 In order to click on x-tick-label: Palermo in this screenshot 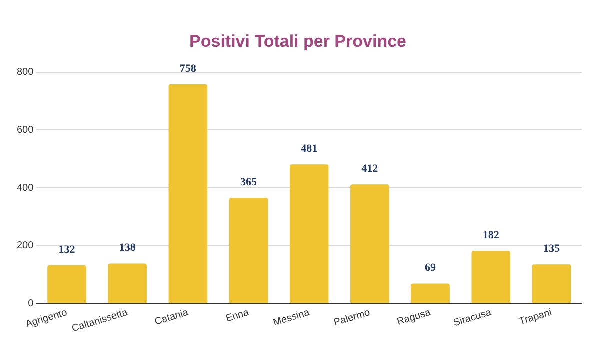, I will do `click(352, 318)`.